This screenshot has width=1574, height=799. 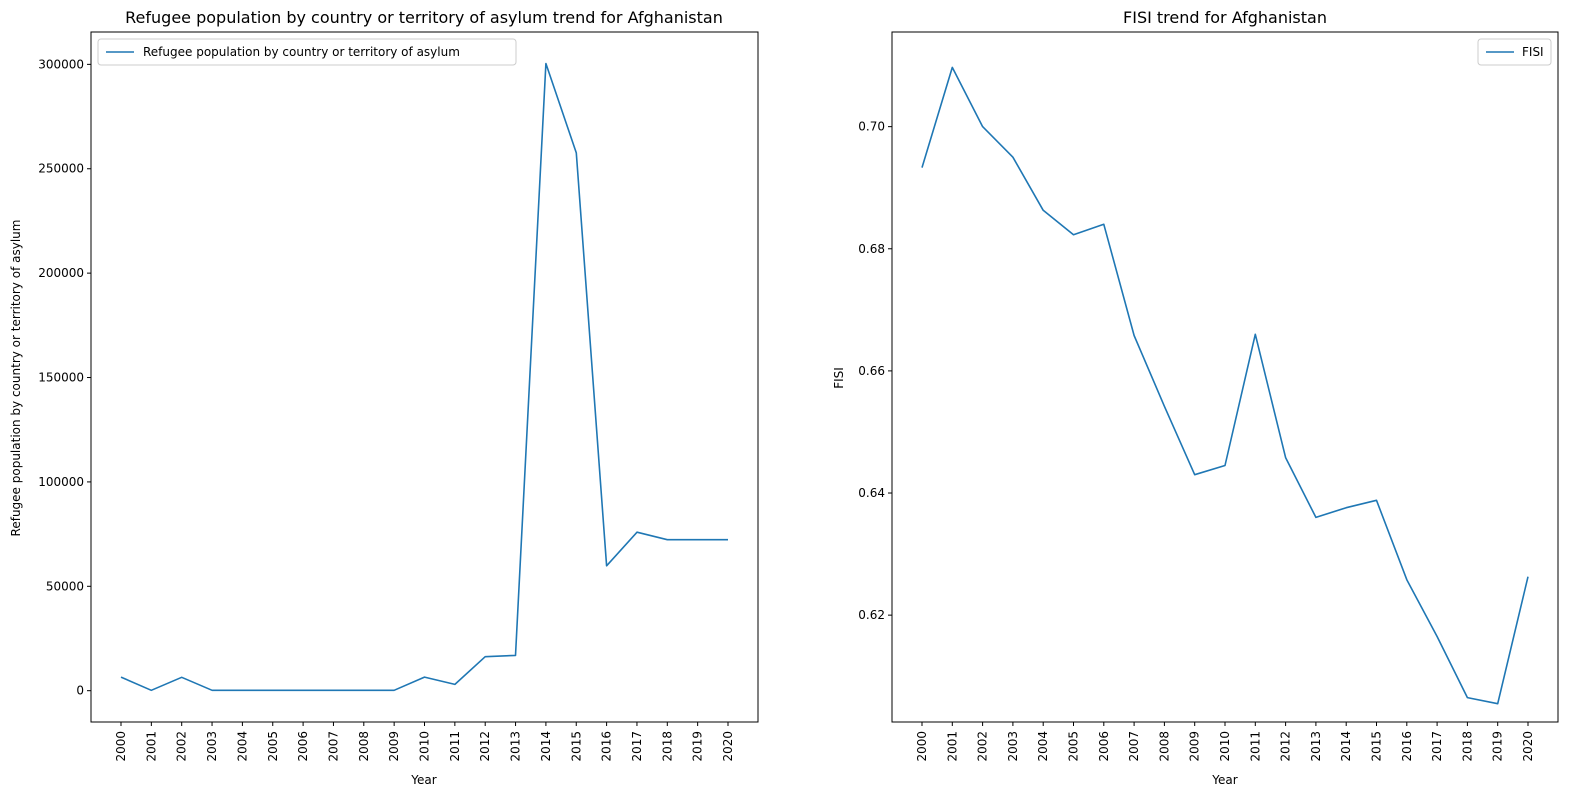 What do you see at coordinates (728, 746) in the screenshot?
I see `refugee-x-tick-label: 2020` at bounding box center [728, 746].